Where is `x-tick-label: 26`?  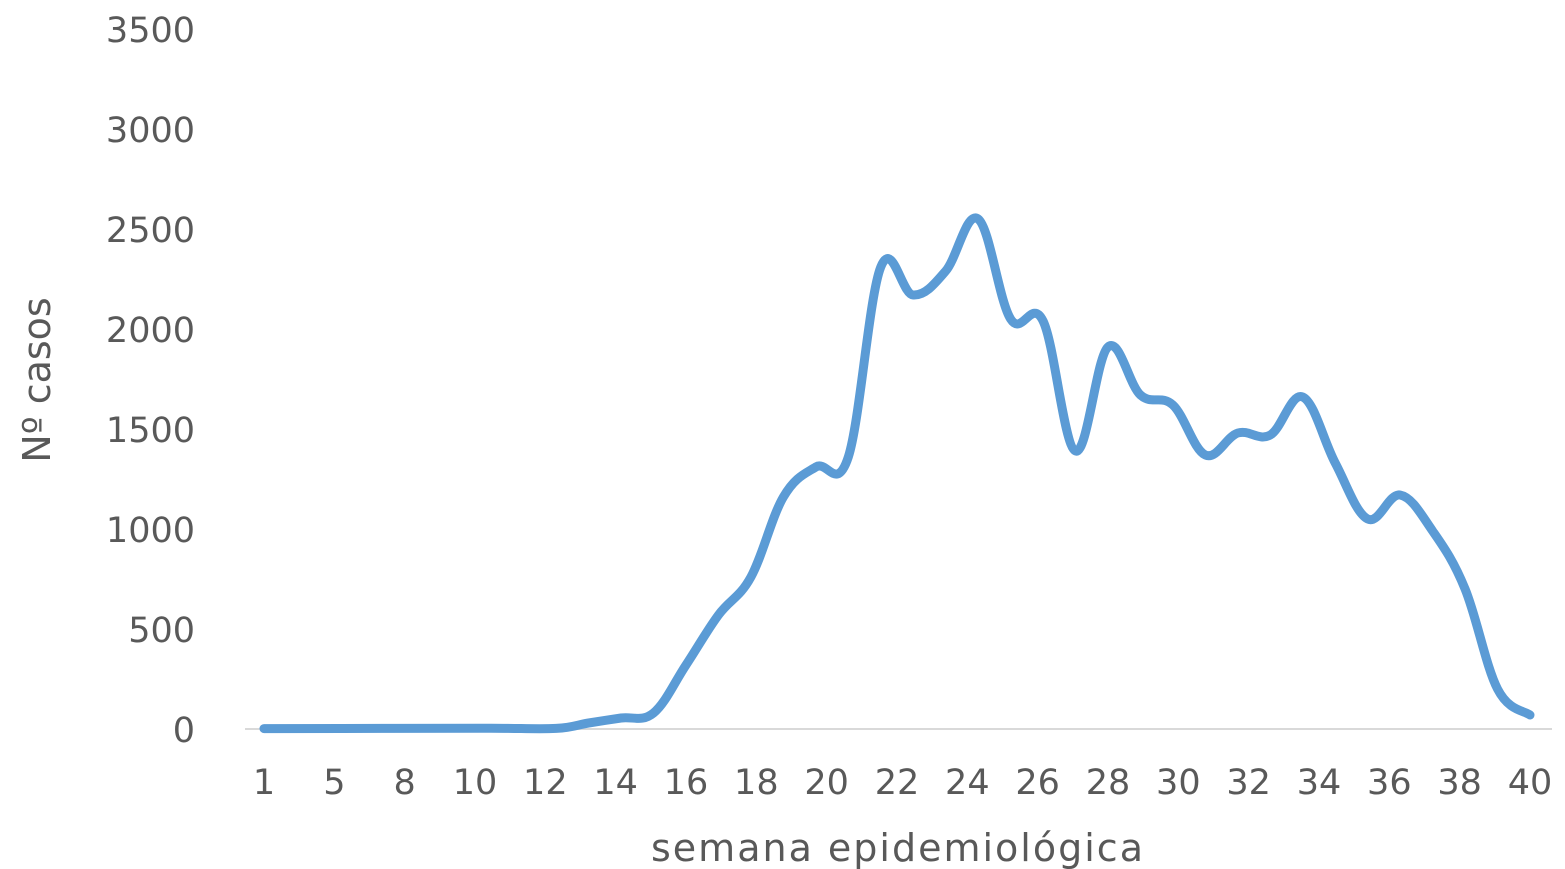
x-tick-label: 26 is located at coordinates (1037, 783).